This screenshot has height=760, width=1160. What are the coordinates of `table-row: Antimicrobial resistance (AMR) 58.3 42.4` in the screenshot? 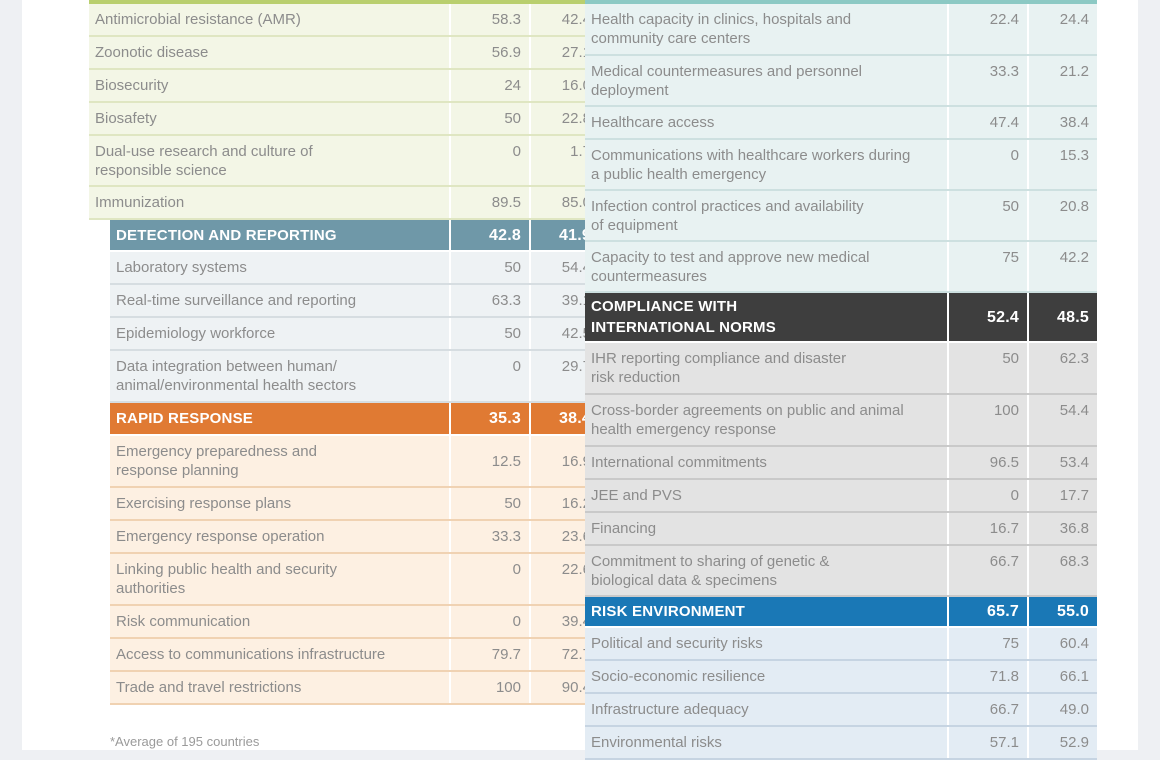 It's located at (344, 20).